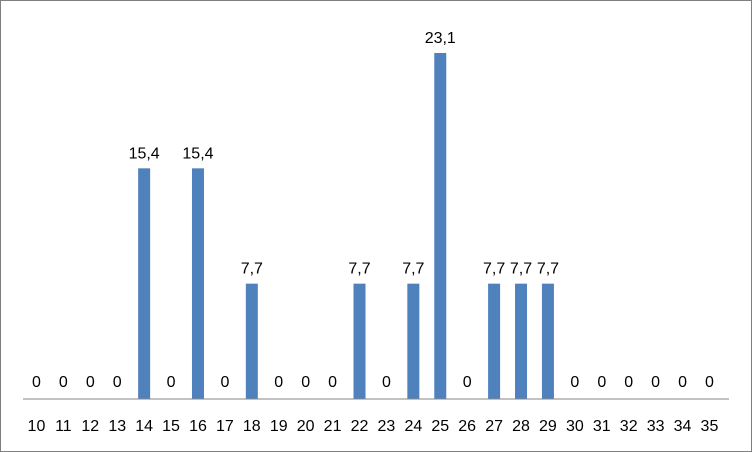  Describe the element at coordinates (305, 382) in the screenshot. I see `data-label-20: 0` at that location.